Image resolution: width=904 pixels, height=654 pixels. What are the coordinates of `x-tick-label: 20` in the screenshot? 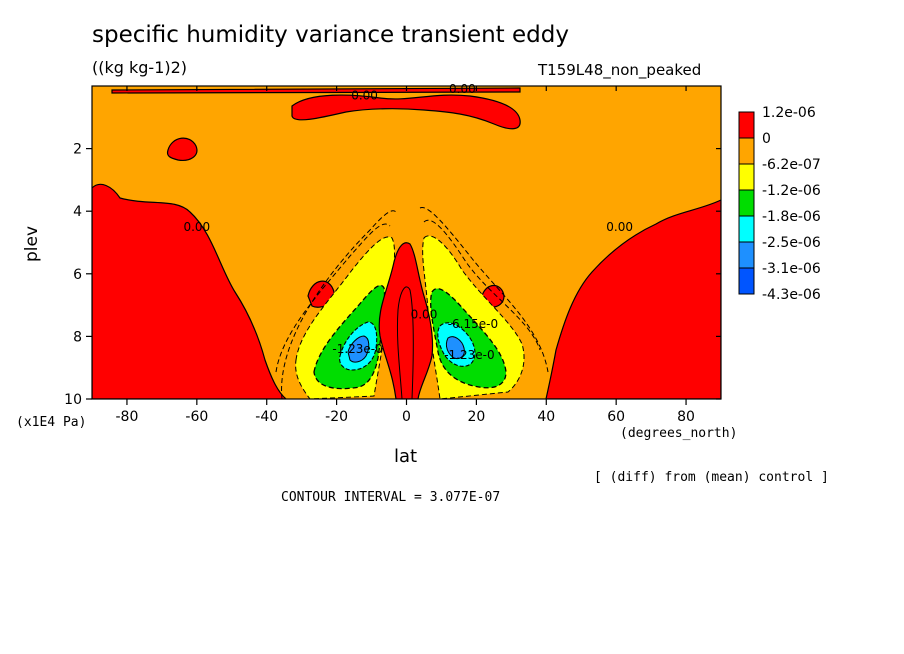 It's located at (476, 417).